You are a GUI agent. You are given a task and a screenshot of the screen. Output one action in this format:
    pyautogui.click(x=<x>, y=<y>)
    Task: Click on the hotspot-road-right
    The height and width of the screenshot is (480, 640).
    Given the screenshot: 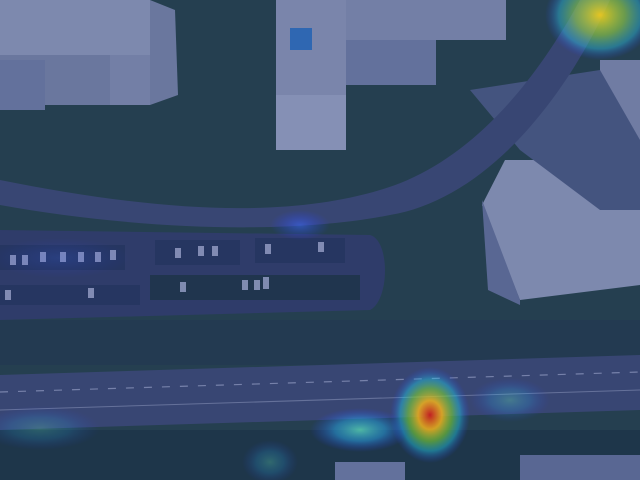 What is the action you would take?
    pyautogui.click(x=510, y=400)
    